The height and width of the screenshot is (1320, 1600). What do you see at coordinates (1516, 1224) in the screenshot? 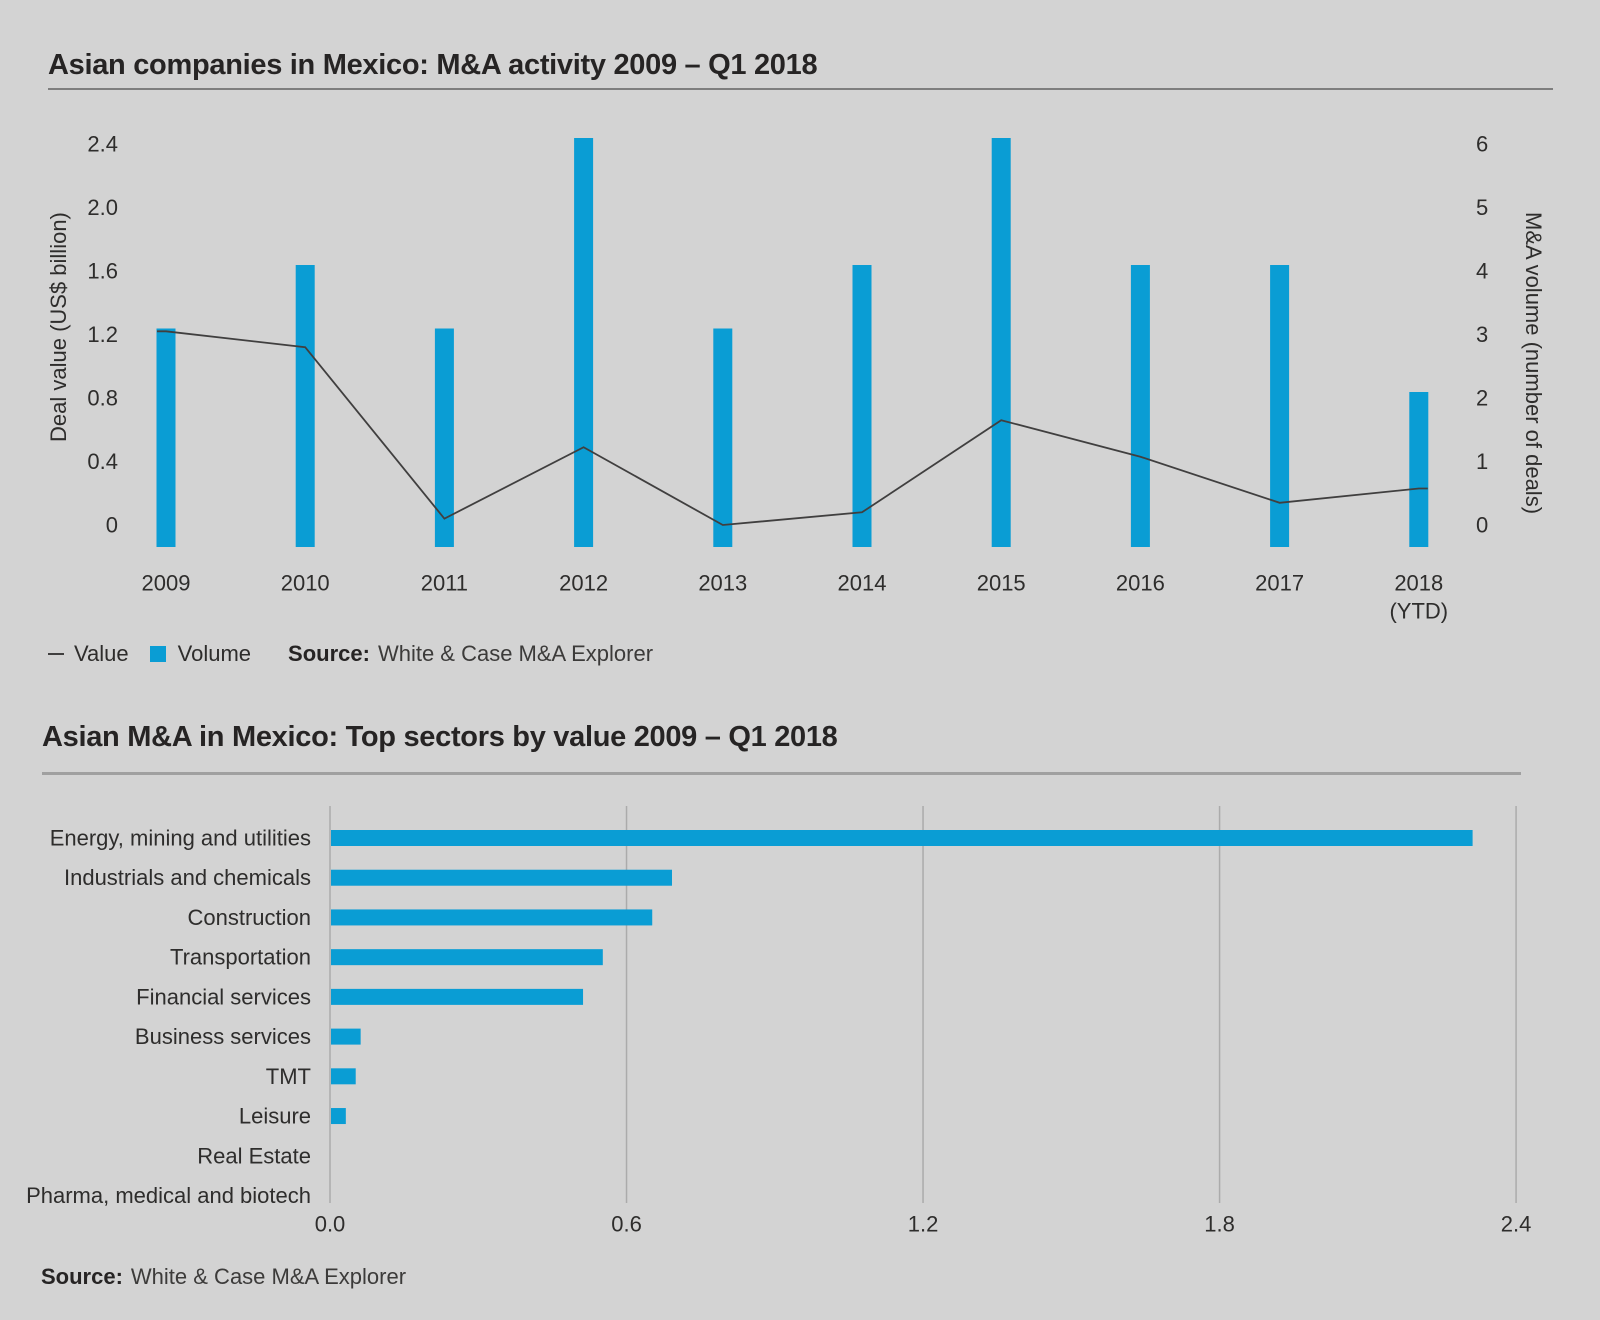
I see `x-axis-tick-2.4: 2.4` at bounding box center [1516, 1224].